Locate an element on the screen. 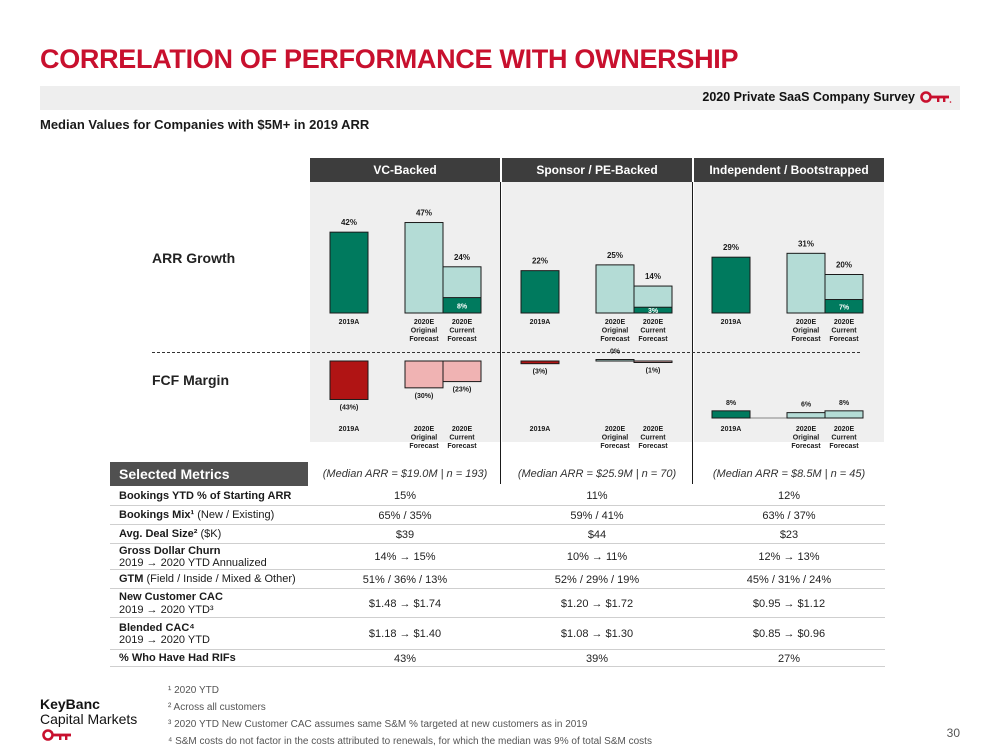 Image resolution: width=1000 pixels, height=750 pixels. panel-header-independent: Independent / Bootstrapped is located at coordinates (789, 170).